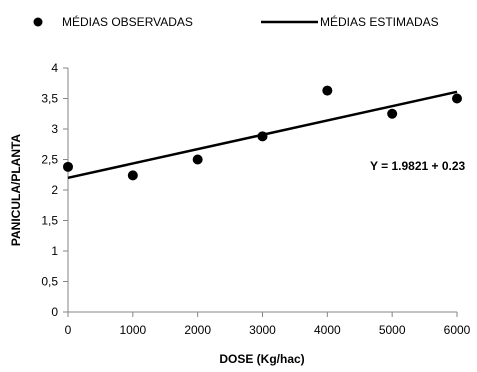  What do you see at coordinates (236, 21) in the screenshot?
I see `legend: MÉDIAS OBSERVADAS MÉDIAS ESTIMADAS` at bounding box center [236, 21].